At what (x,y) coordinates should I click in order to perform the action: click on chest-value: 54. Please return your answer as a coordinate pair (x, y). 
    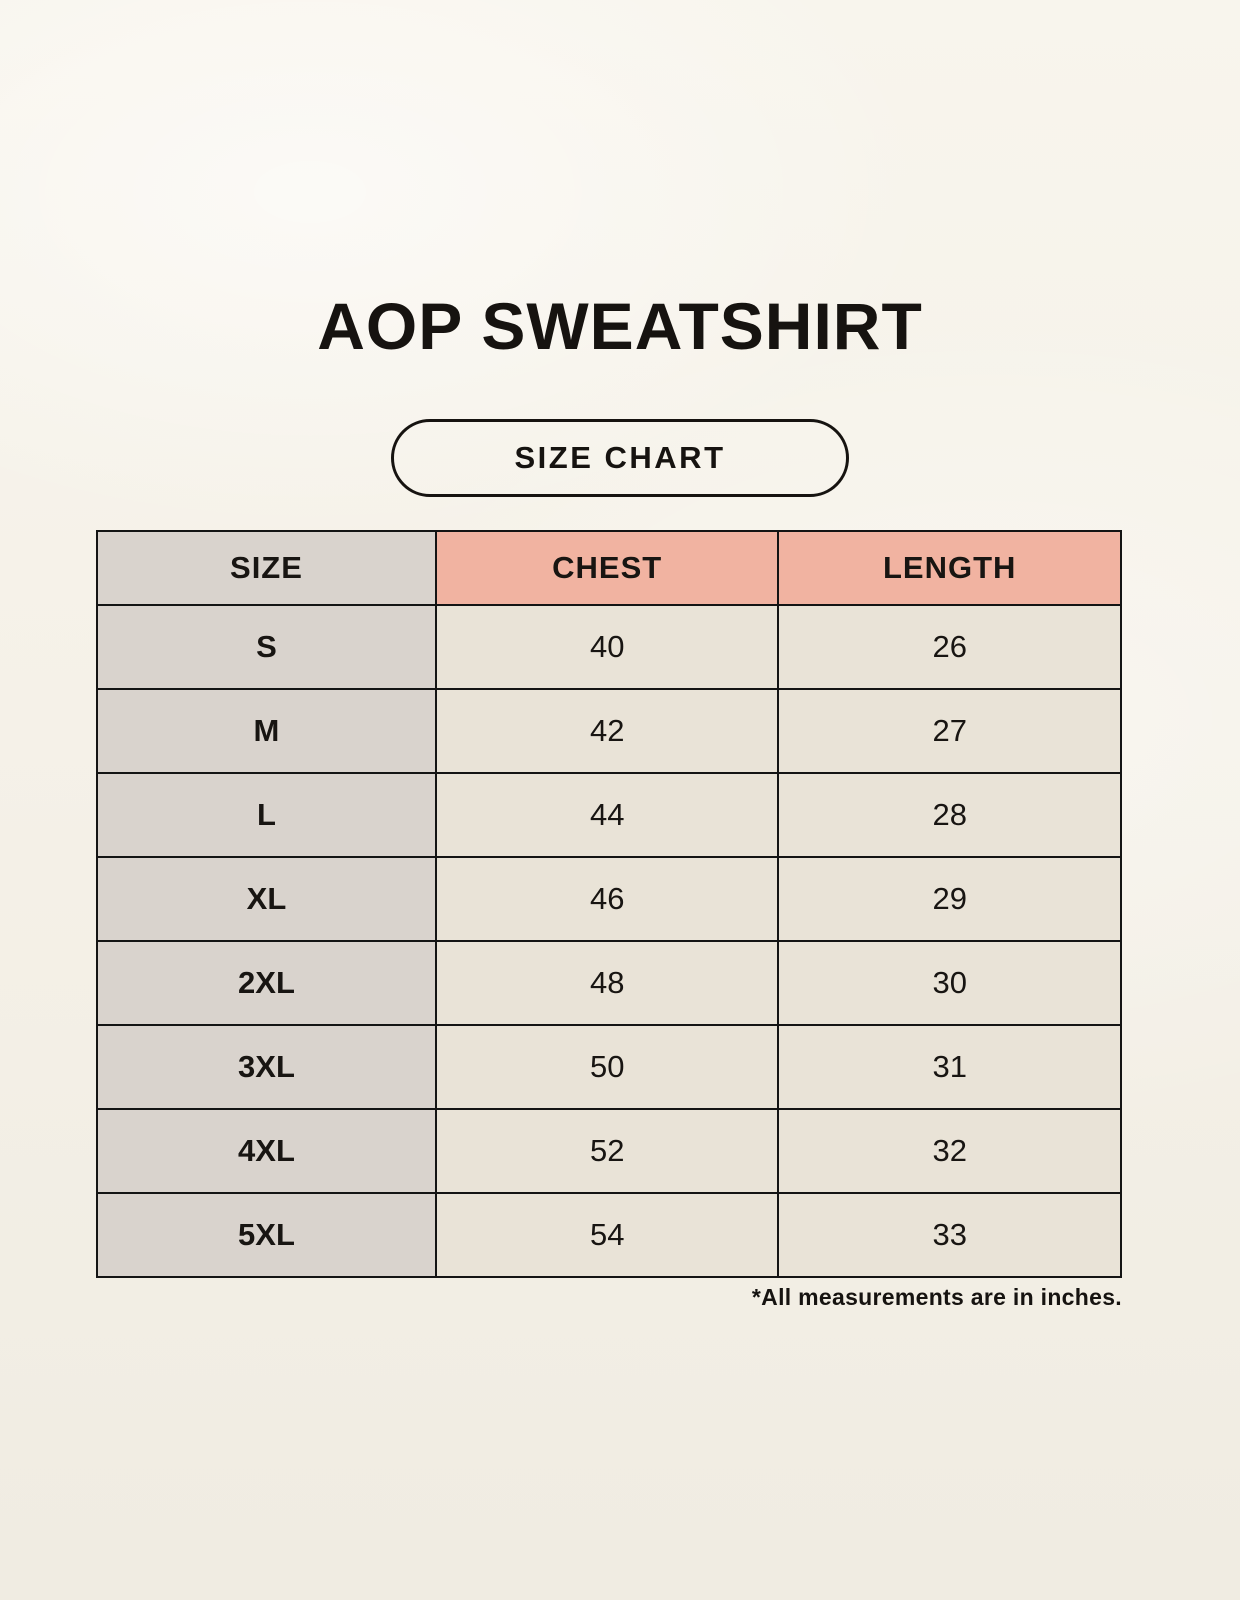
    Looking at the image, I should click on (607, 1235).